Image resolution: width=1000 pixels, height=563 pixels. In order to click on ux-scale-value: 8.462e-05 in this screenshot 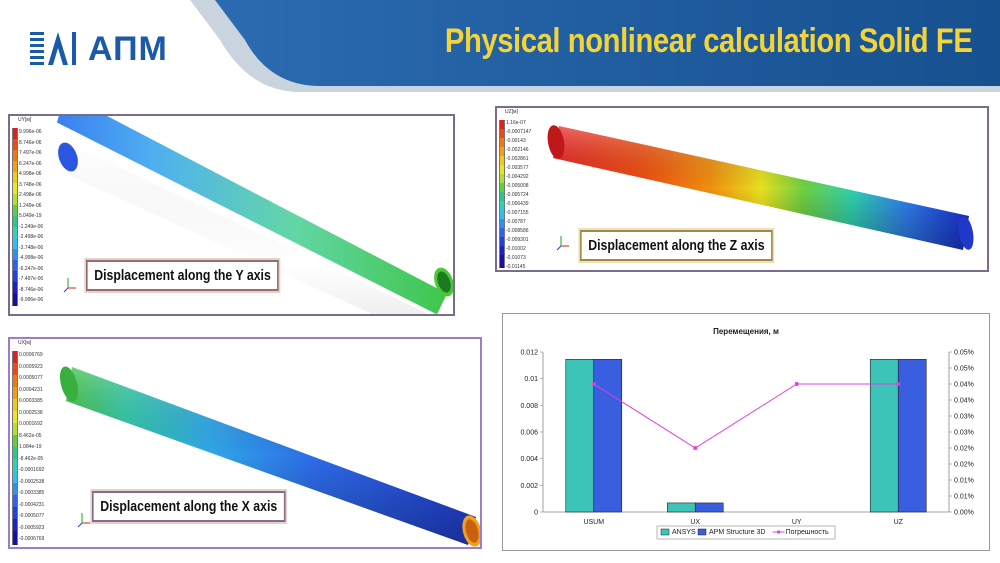, I will do `click(30, 435)`.